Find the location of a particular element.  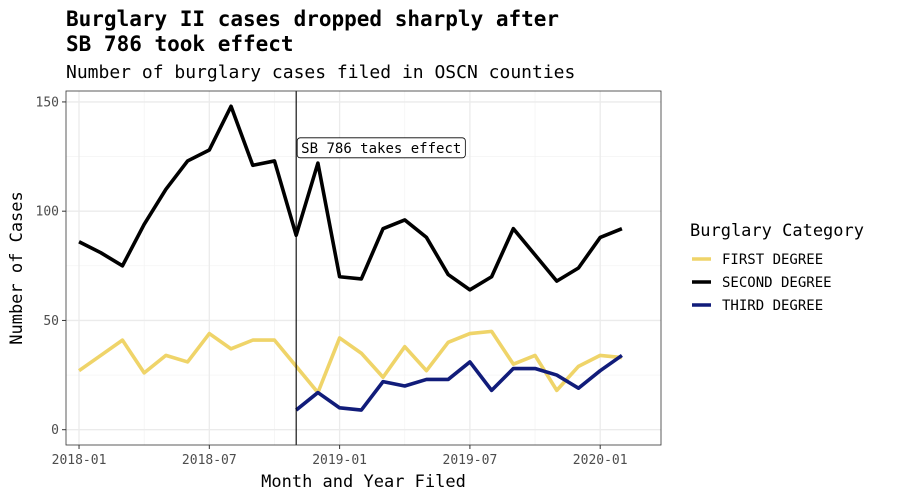

series-line-third-degree is located at coordinates (459, 382).